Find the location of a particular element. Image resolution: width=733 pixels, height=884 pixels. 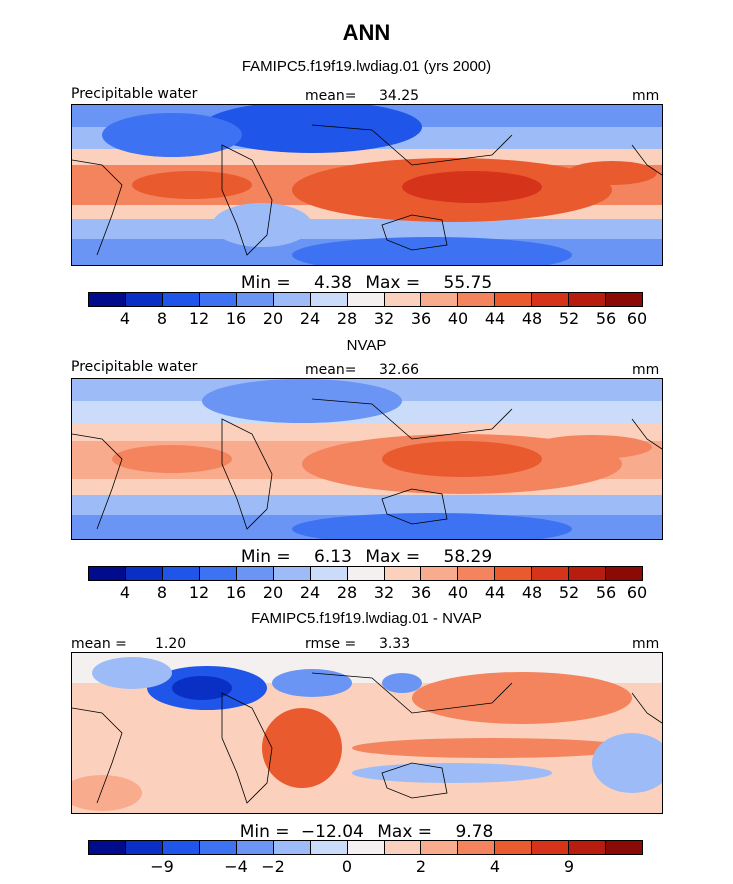

panel-1-colorbar-tick: 48 is located at coordinates (532, 318).